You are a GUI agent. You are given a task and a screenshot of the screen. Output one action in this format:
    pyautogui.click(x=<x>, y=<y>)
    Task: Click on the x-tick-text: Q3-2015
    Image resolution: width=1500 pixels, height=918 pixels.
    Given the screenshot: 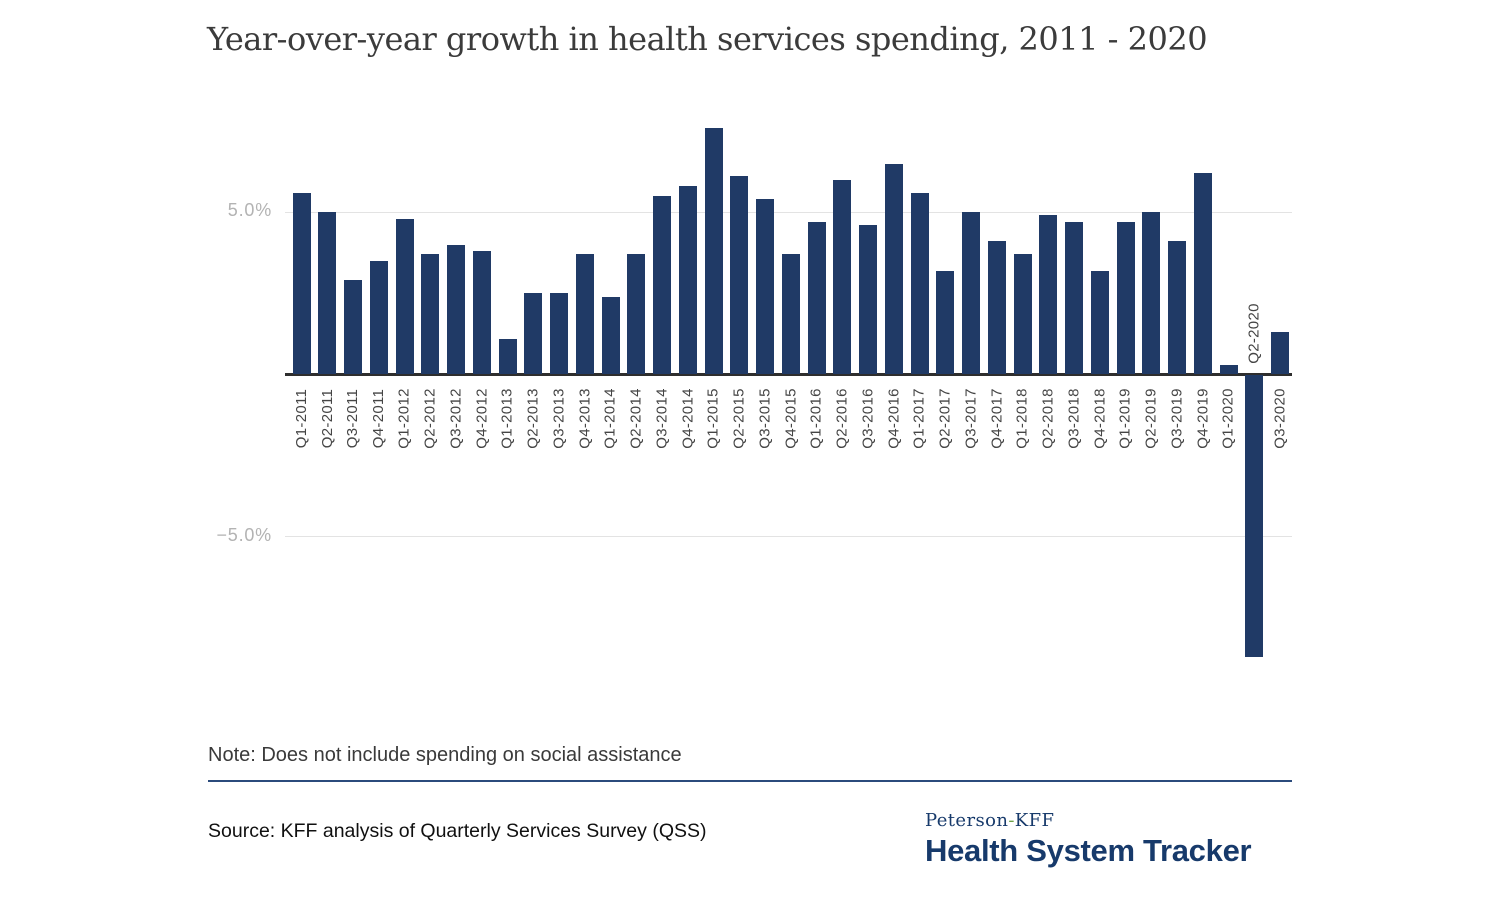 What is the action you would take?
    pyautogui.click(x=765, y=418)
    